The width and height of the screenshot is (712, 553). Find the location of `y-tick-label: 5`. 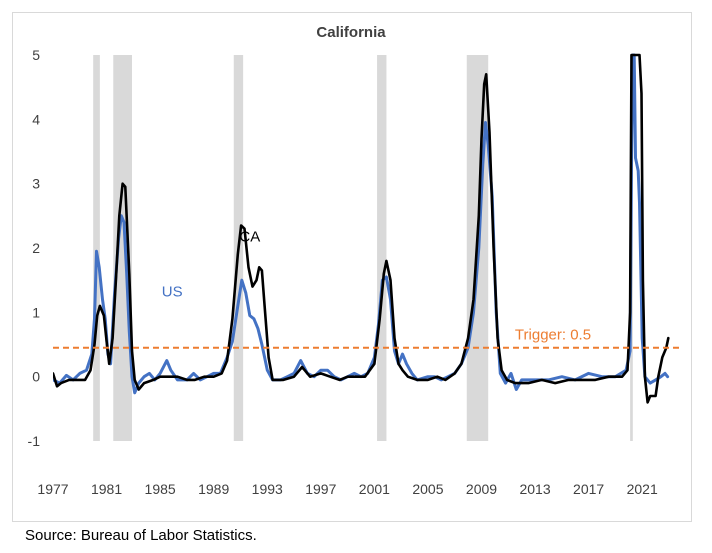

y-tick-label: 5 is located at coordinates (36, 55).